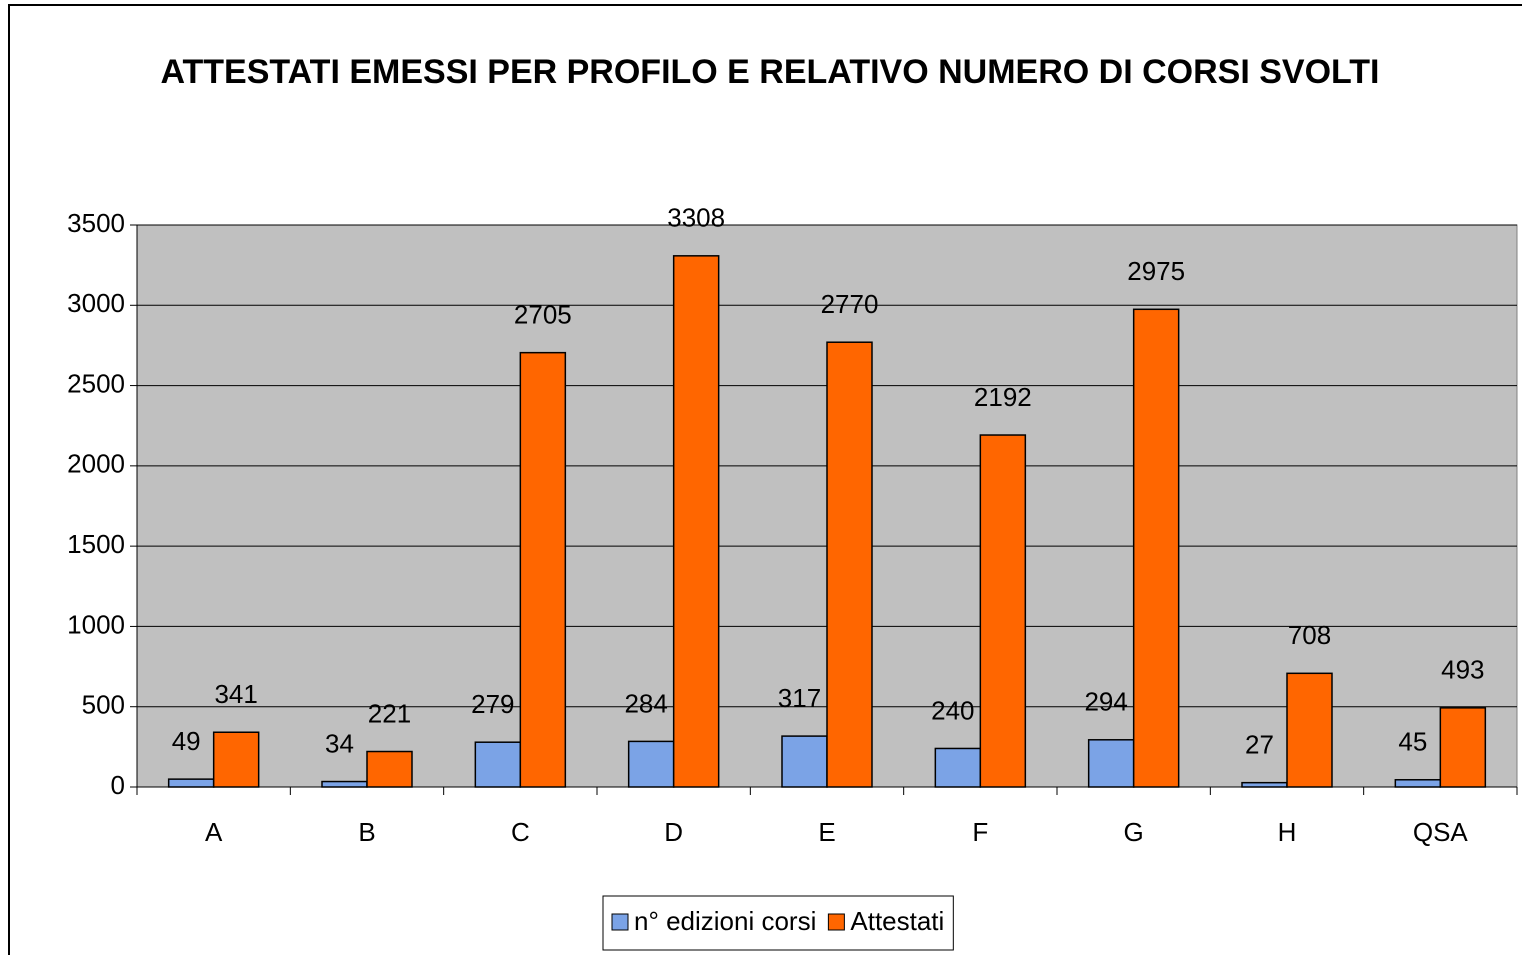 The height and width of the screenshot is (955, 1522). Describe the element at coordinates (1105, 702) in the screenshot. I see `data-label: 294` at that location.